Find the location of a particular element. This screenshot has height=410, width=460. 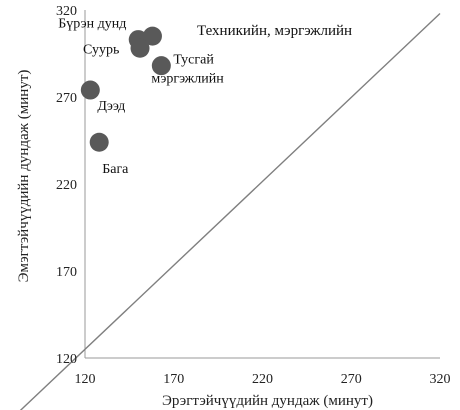

x-tick-label: 270 is located at coordinates (351, 379).